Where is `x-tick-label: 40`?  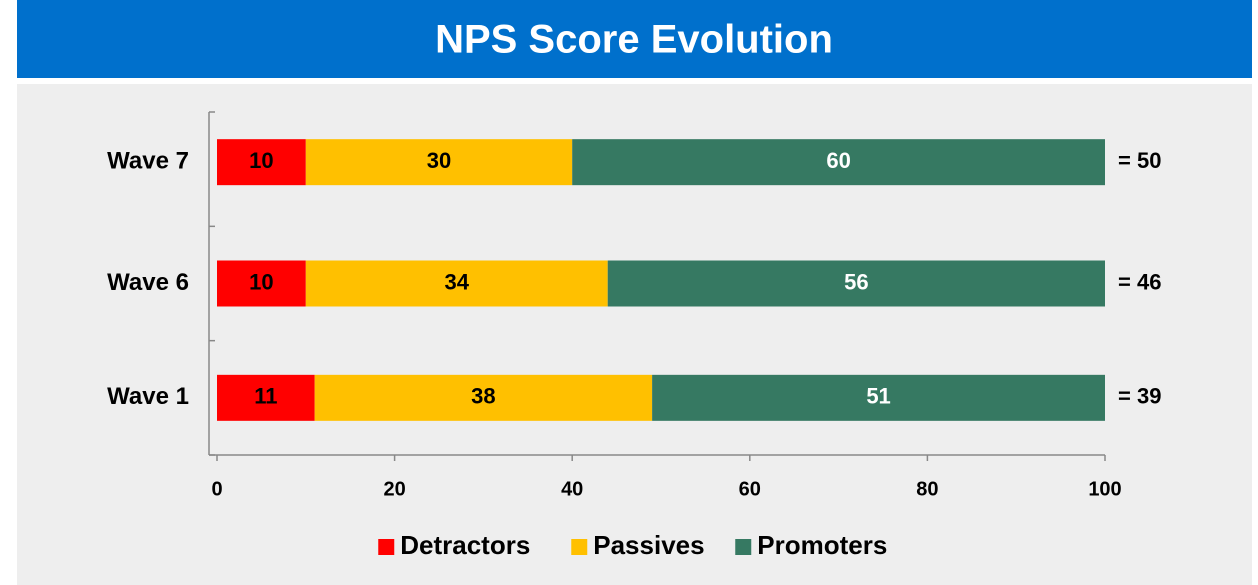
x-tick-label: 40 is located at coordinates (572, 489).